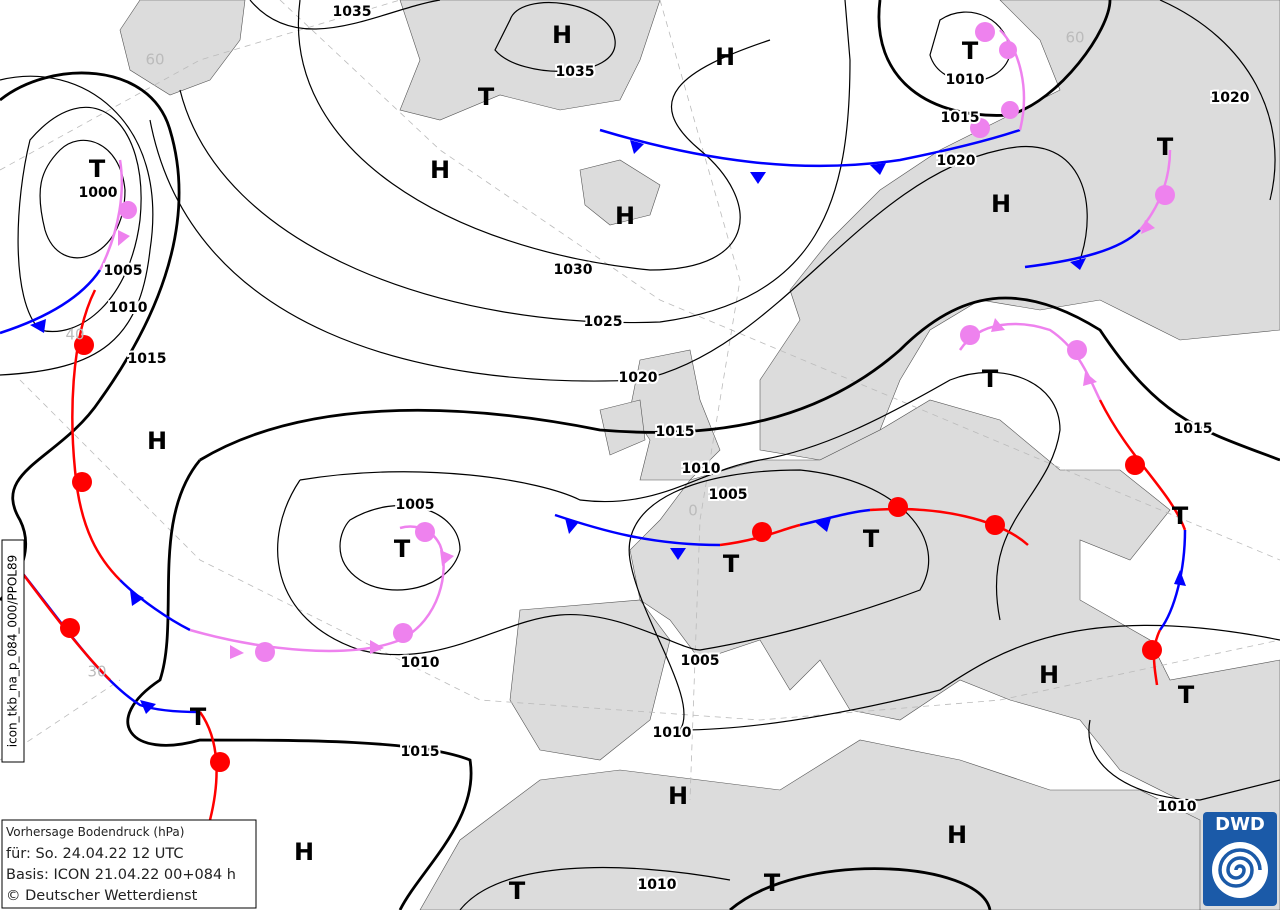  Describe the element at coordinates (74, 335) in the screenshot. I see `grid-label: 40` at that location.